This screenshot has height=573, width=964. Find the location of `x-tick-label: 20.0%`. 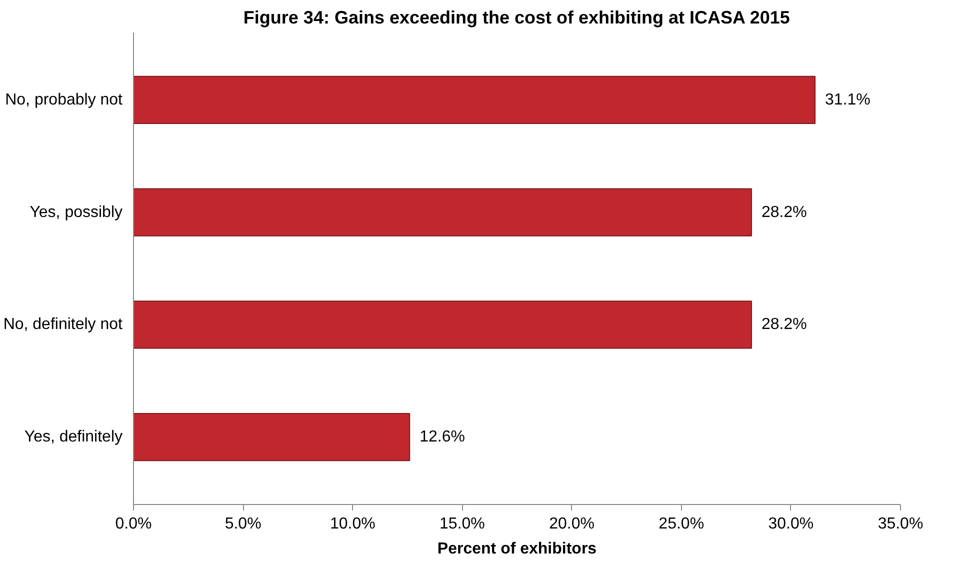

x-tick-label: 20.0% is located at coordinates (571, 524).